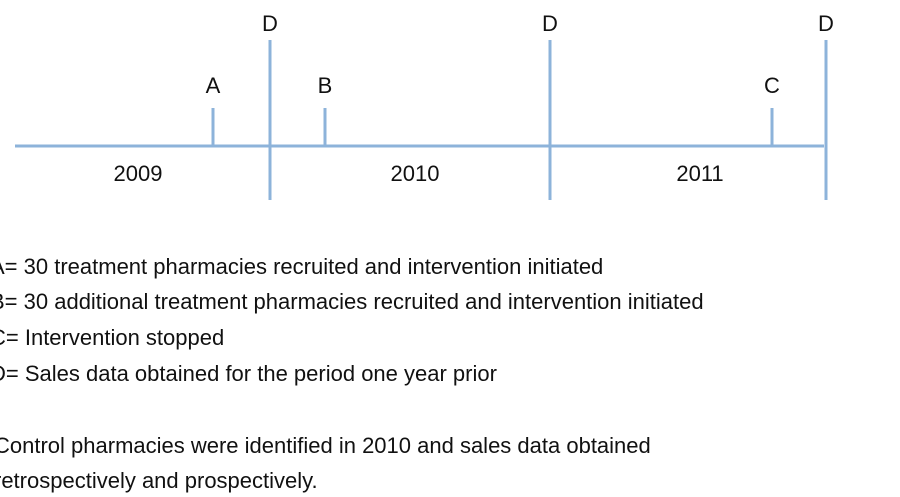 This screenshot has height=497, width=900. What do you see at coordinates (772, 85) in the screenshot?
I see `marker-label: C` at bounding box center [772, 85].